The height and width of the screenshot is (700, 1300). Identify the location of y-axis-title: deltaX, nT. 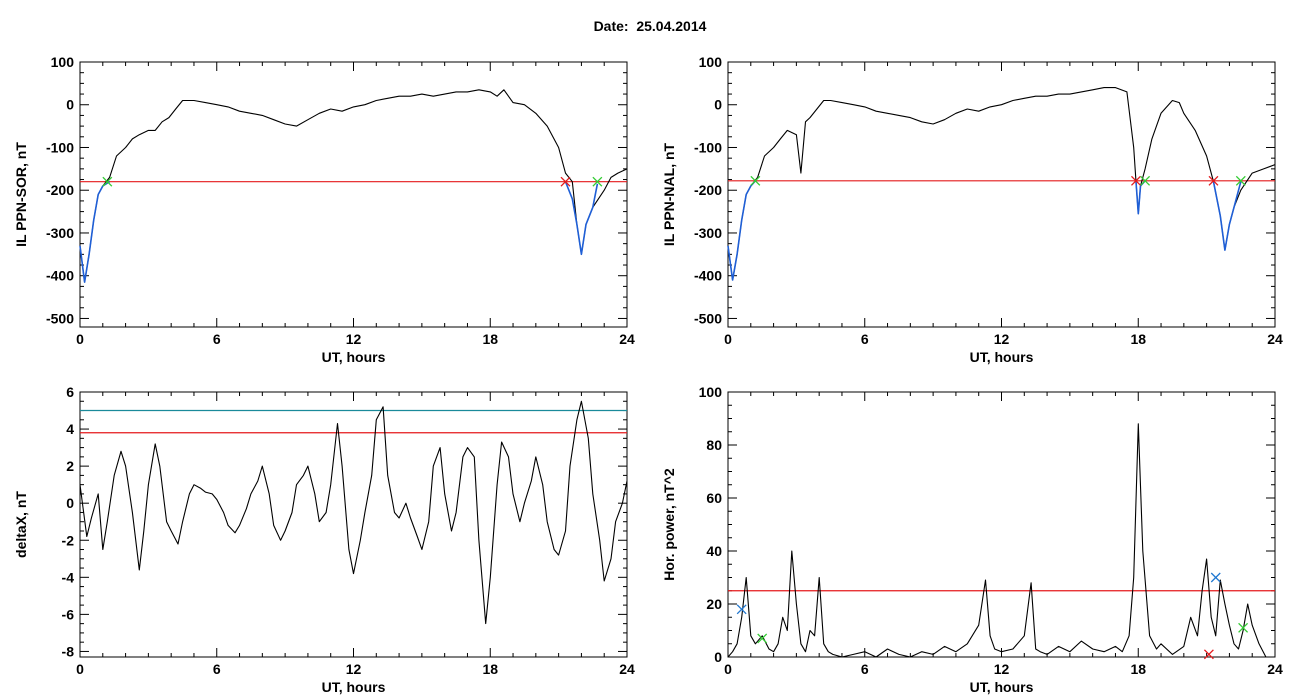
(21, 524).